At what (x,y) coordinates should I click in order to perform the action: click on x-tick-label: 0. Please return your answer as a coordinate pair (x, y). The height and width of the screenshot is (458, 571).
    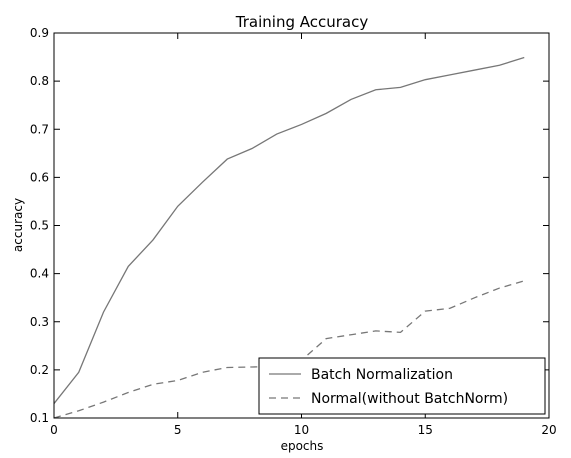
    Looking at the image, I should click on (54, 430).